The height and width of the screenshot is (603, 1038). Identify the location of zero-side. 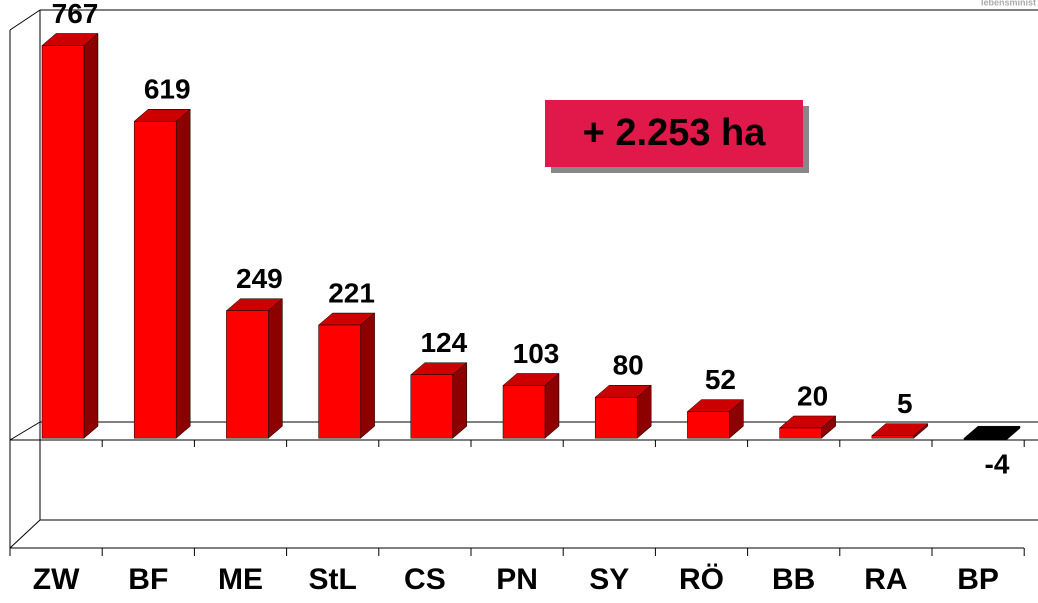
(25, 431).